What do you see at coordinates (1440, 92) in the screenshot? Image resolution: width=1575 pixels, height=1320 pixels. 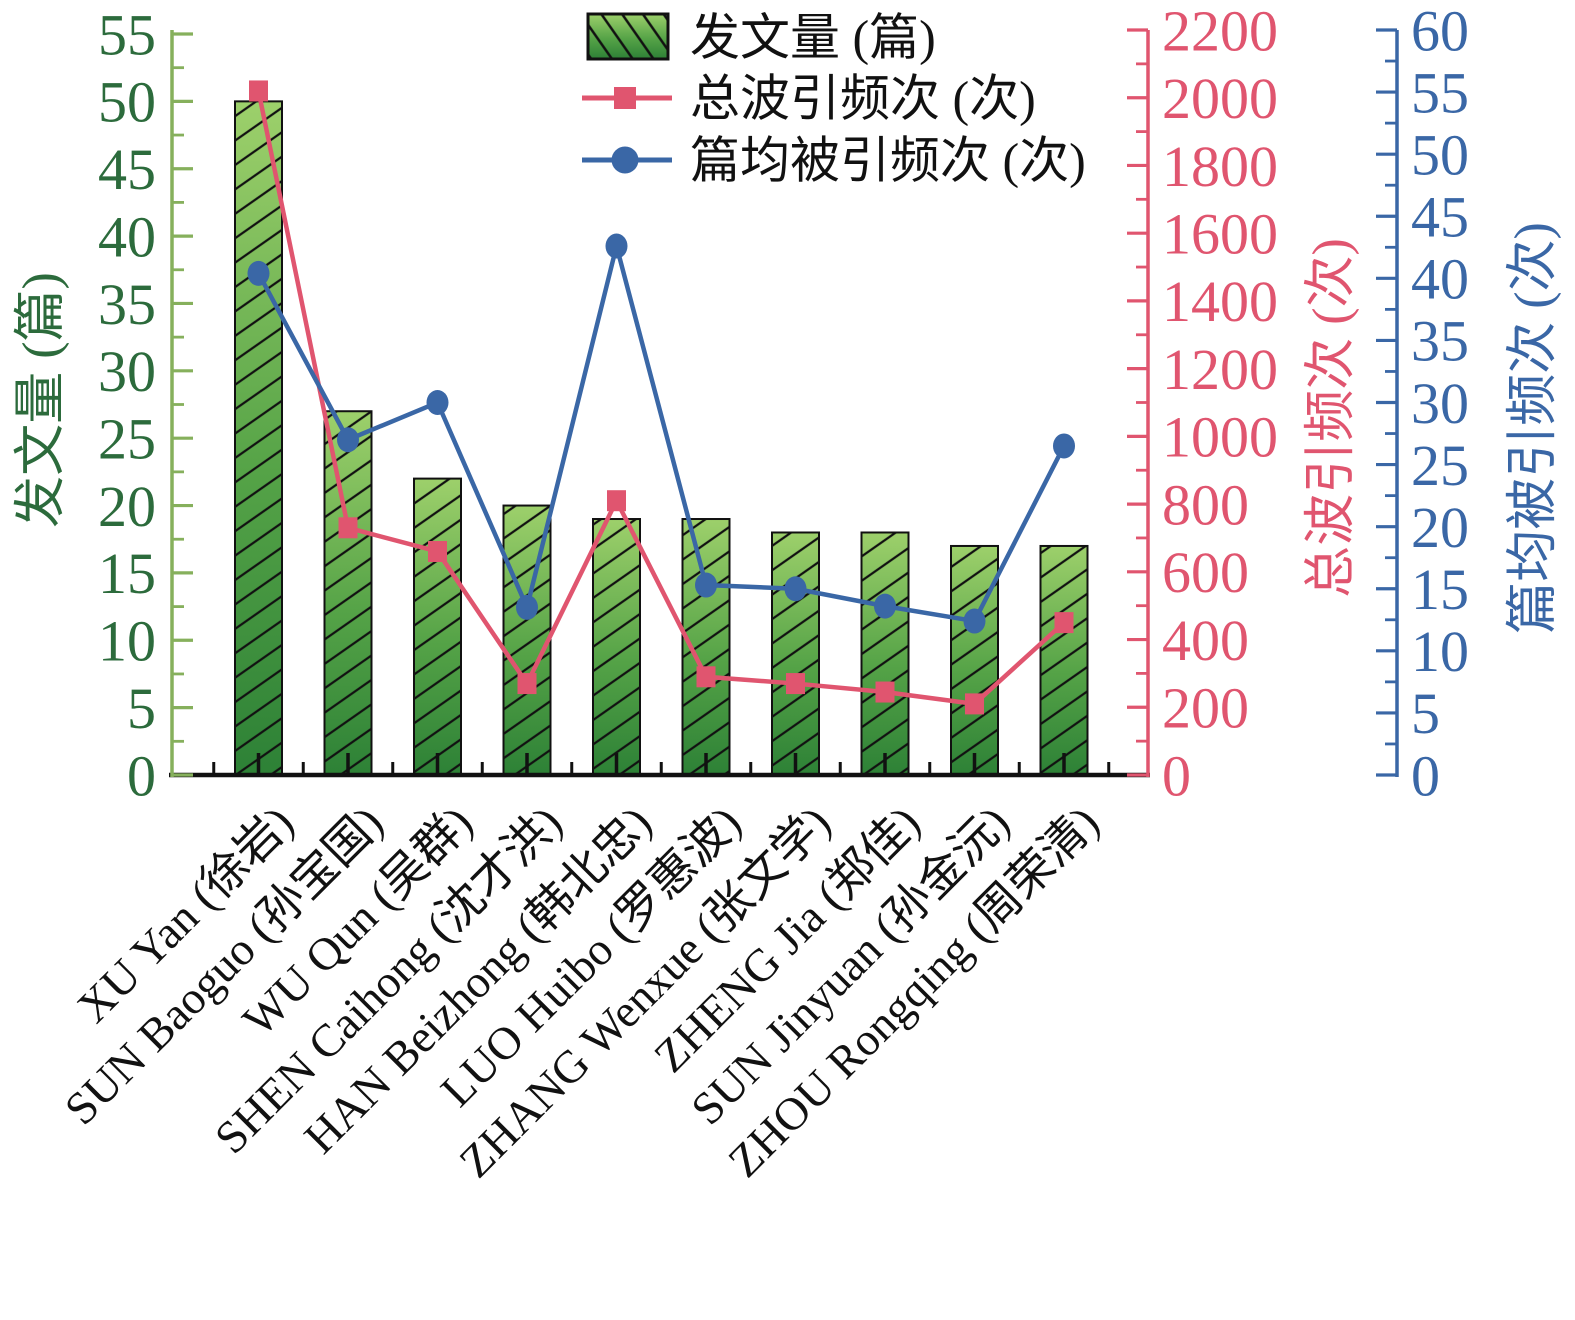 I see `right-axis-avg-citations-tick-label: 55` at bounding box center [1440, 92].